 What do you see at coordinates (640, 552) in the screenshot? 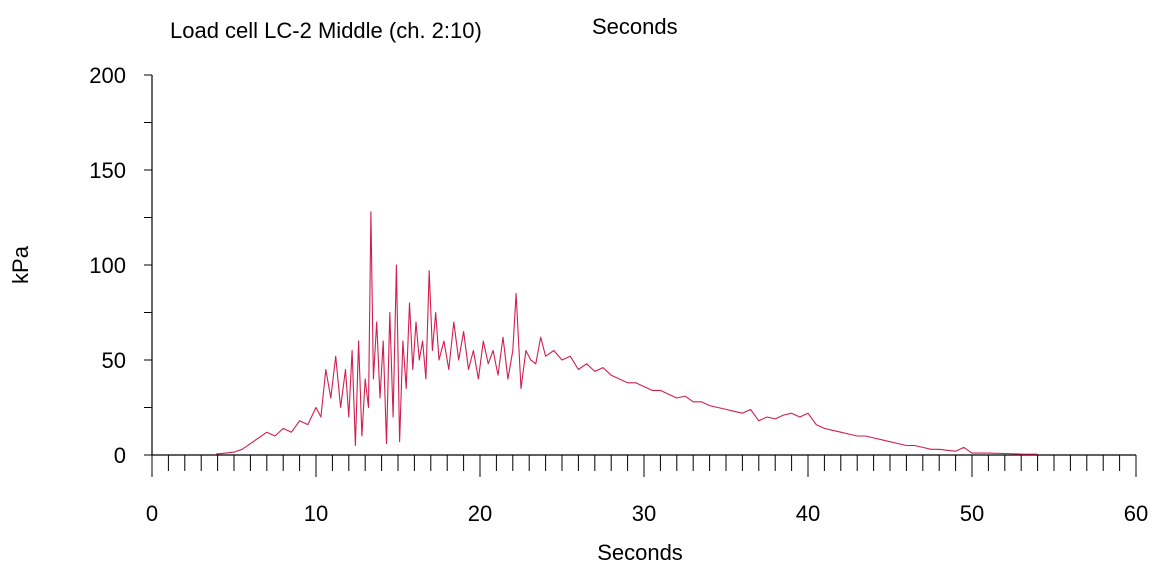
I see `x-axis-label: Seconds` at bounding box center [640, 552].